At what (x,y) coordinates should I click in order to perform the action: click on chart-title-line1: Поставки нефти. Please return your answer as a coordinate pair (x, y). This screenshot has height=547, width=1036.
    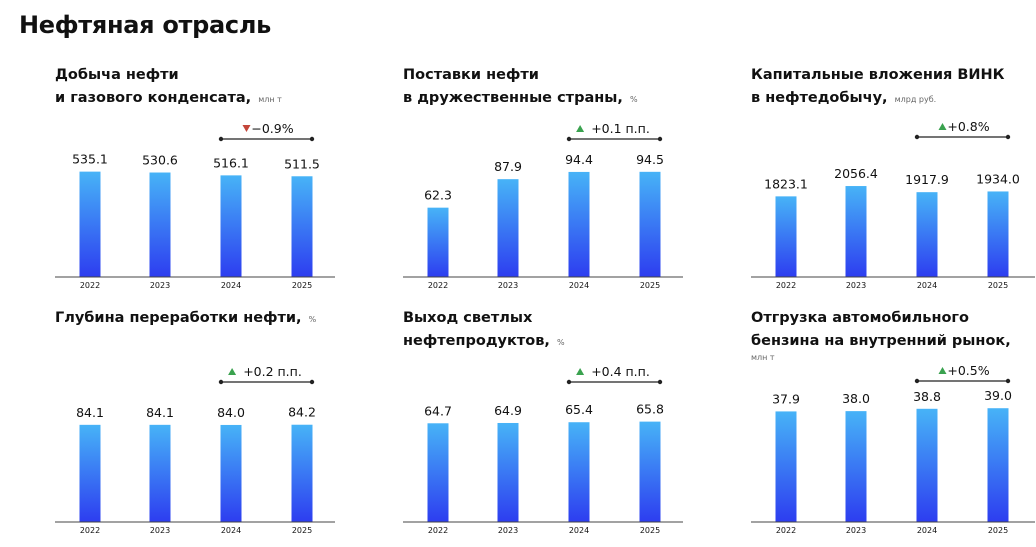
    Looking at the image, I should click on (471, 75).